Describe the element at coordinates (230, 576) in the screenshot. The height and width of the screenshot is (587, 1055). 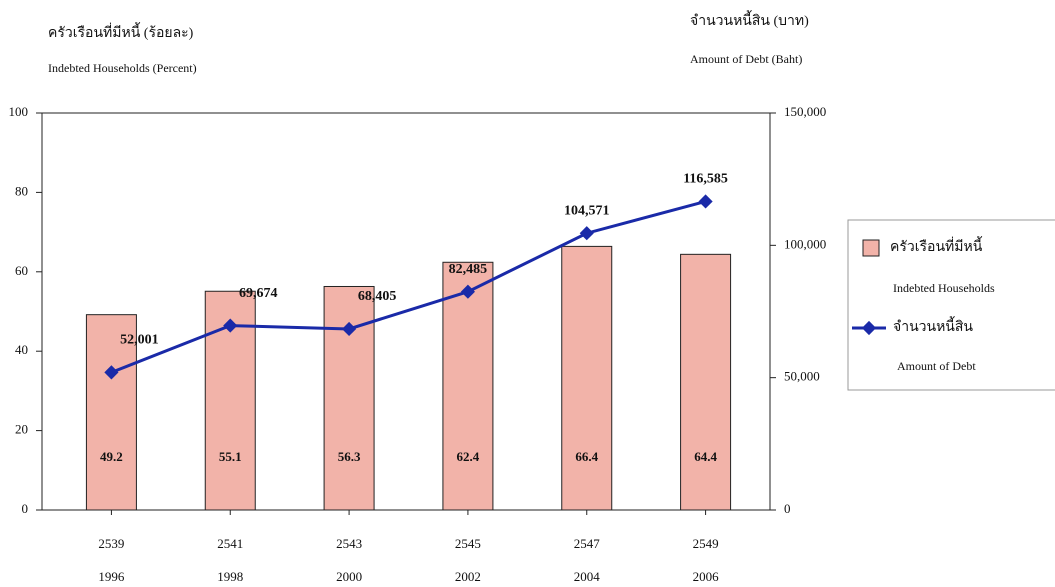
I see `x-tick-label-en: 1998` at that location.